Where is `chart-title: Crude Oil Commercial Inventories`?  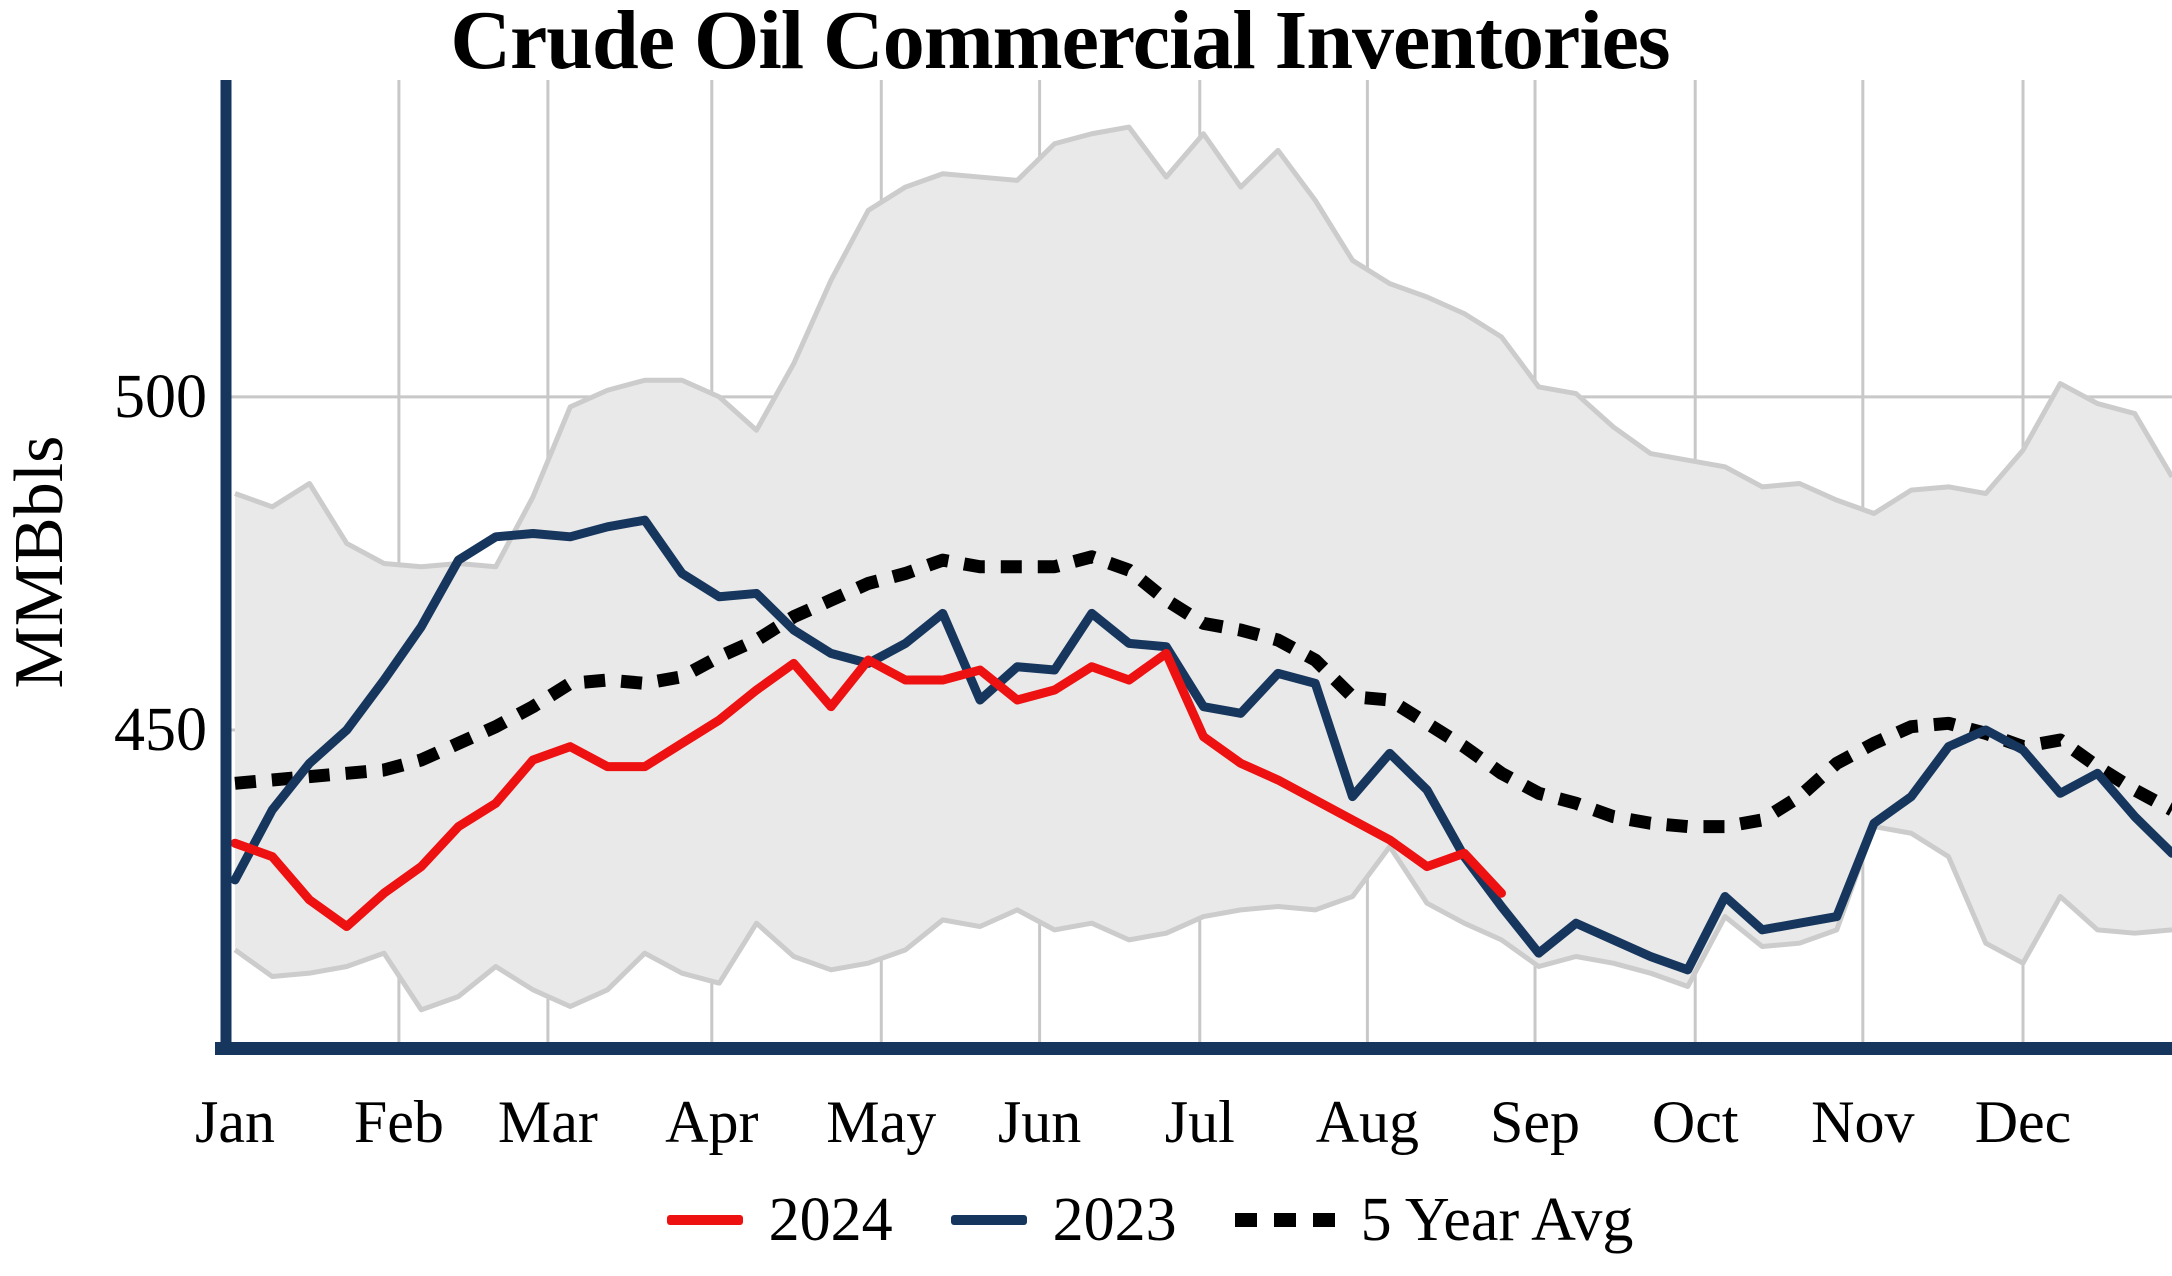
chart-title: Crude Oil Commercial Inventories is located at coordinates (1060, 43).